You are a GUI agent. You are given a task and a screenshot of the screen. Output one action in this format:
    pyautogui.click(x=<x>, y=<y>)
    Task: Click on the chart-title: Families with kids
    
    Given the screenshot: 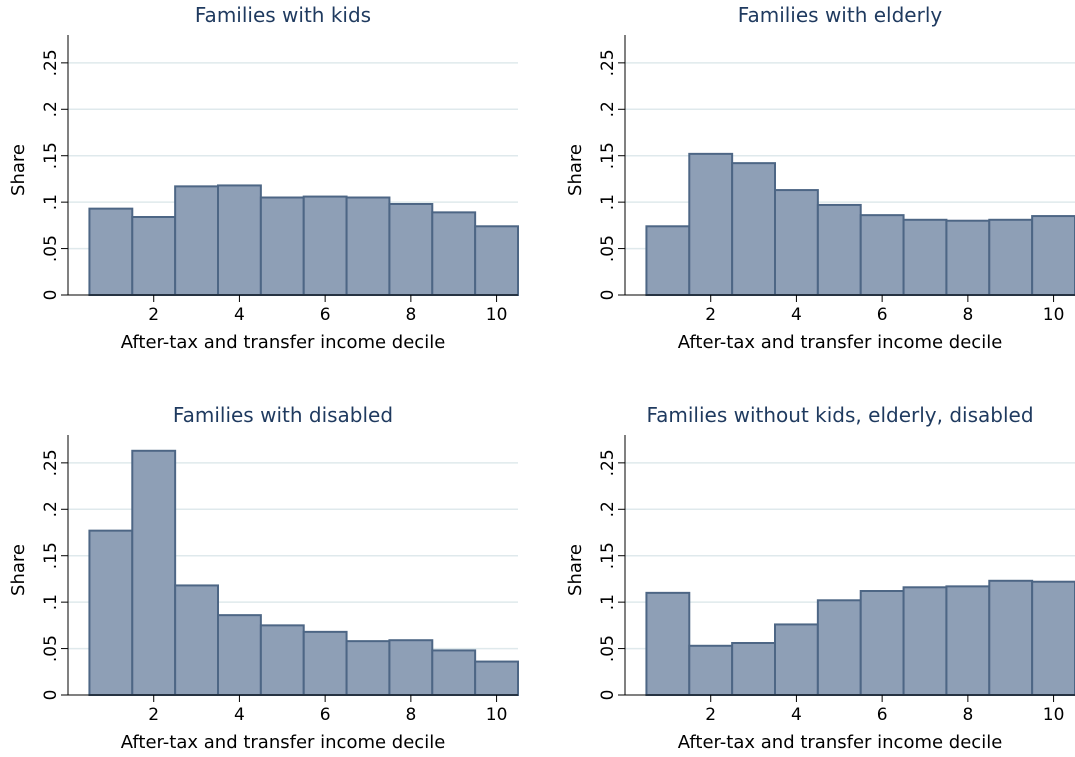 What is the action you would take?
    pyautogui.click(x=283, y=15)
    